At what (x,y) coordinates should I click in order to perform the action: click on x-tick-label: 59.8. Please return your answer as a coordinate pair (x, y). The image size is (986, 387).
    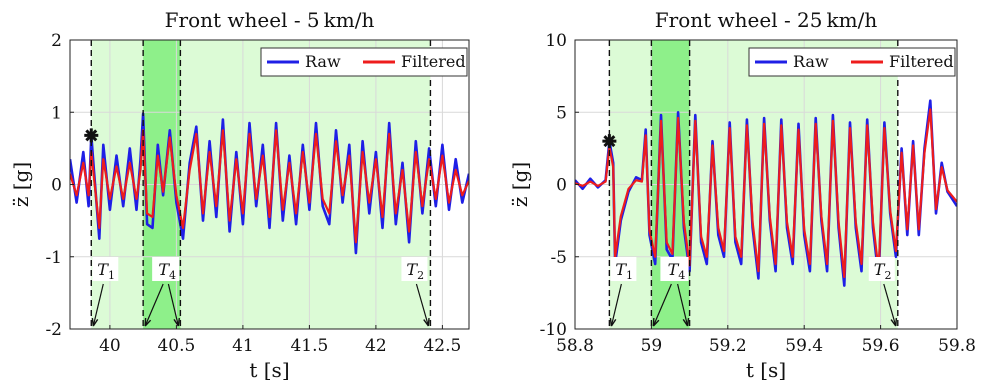
    Looking at the image, I should click on (957, 346).